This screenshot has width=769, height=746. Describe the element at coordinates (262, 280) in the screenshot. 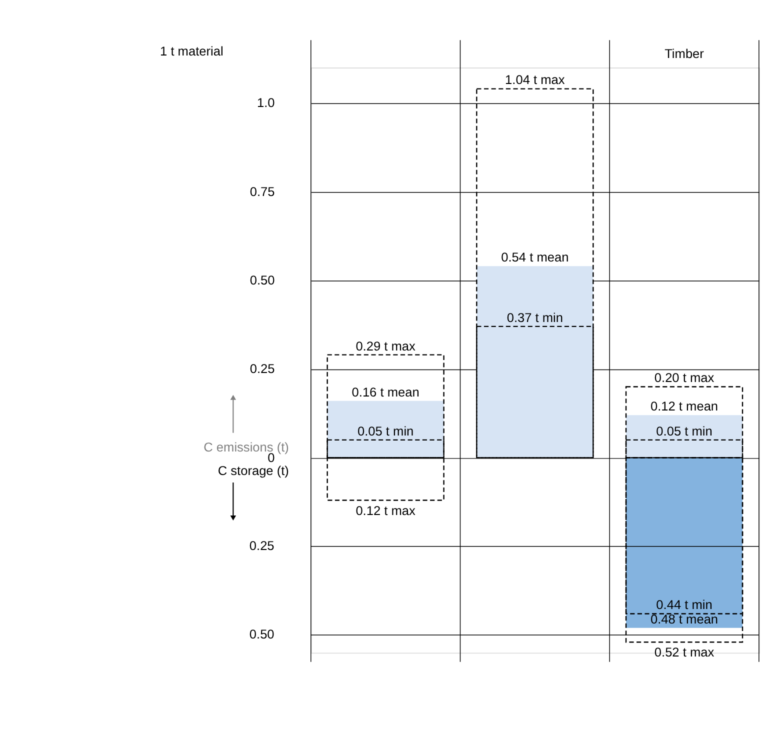

I see `y-tick-label: 0.50` at that location.